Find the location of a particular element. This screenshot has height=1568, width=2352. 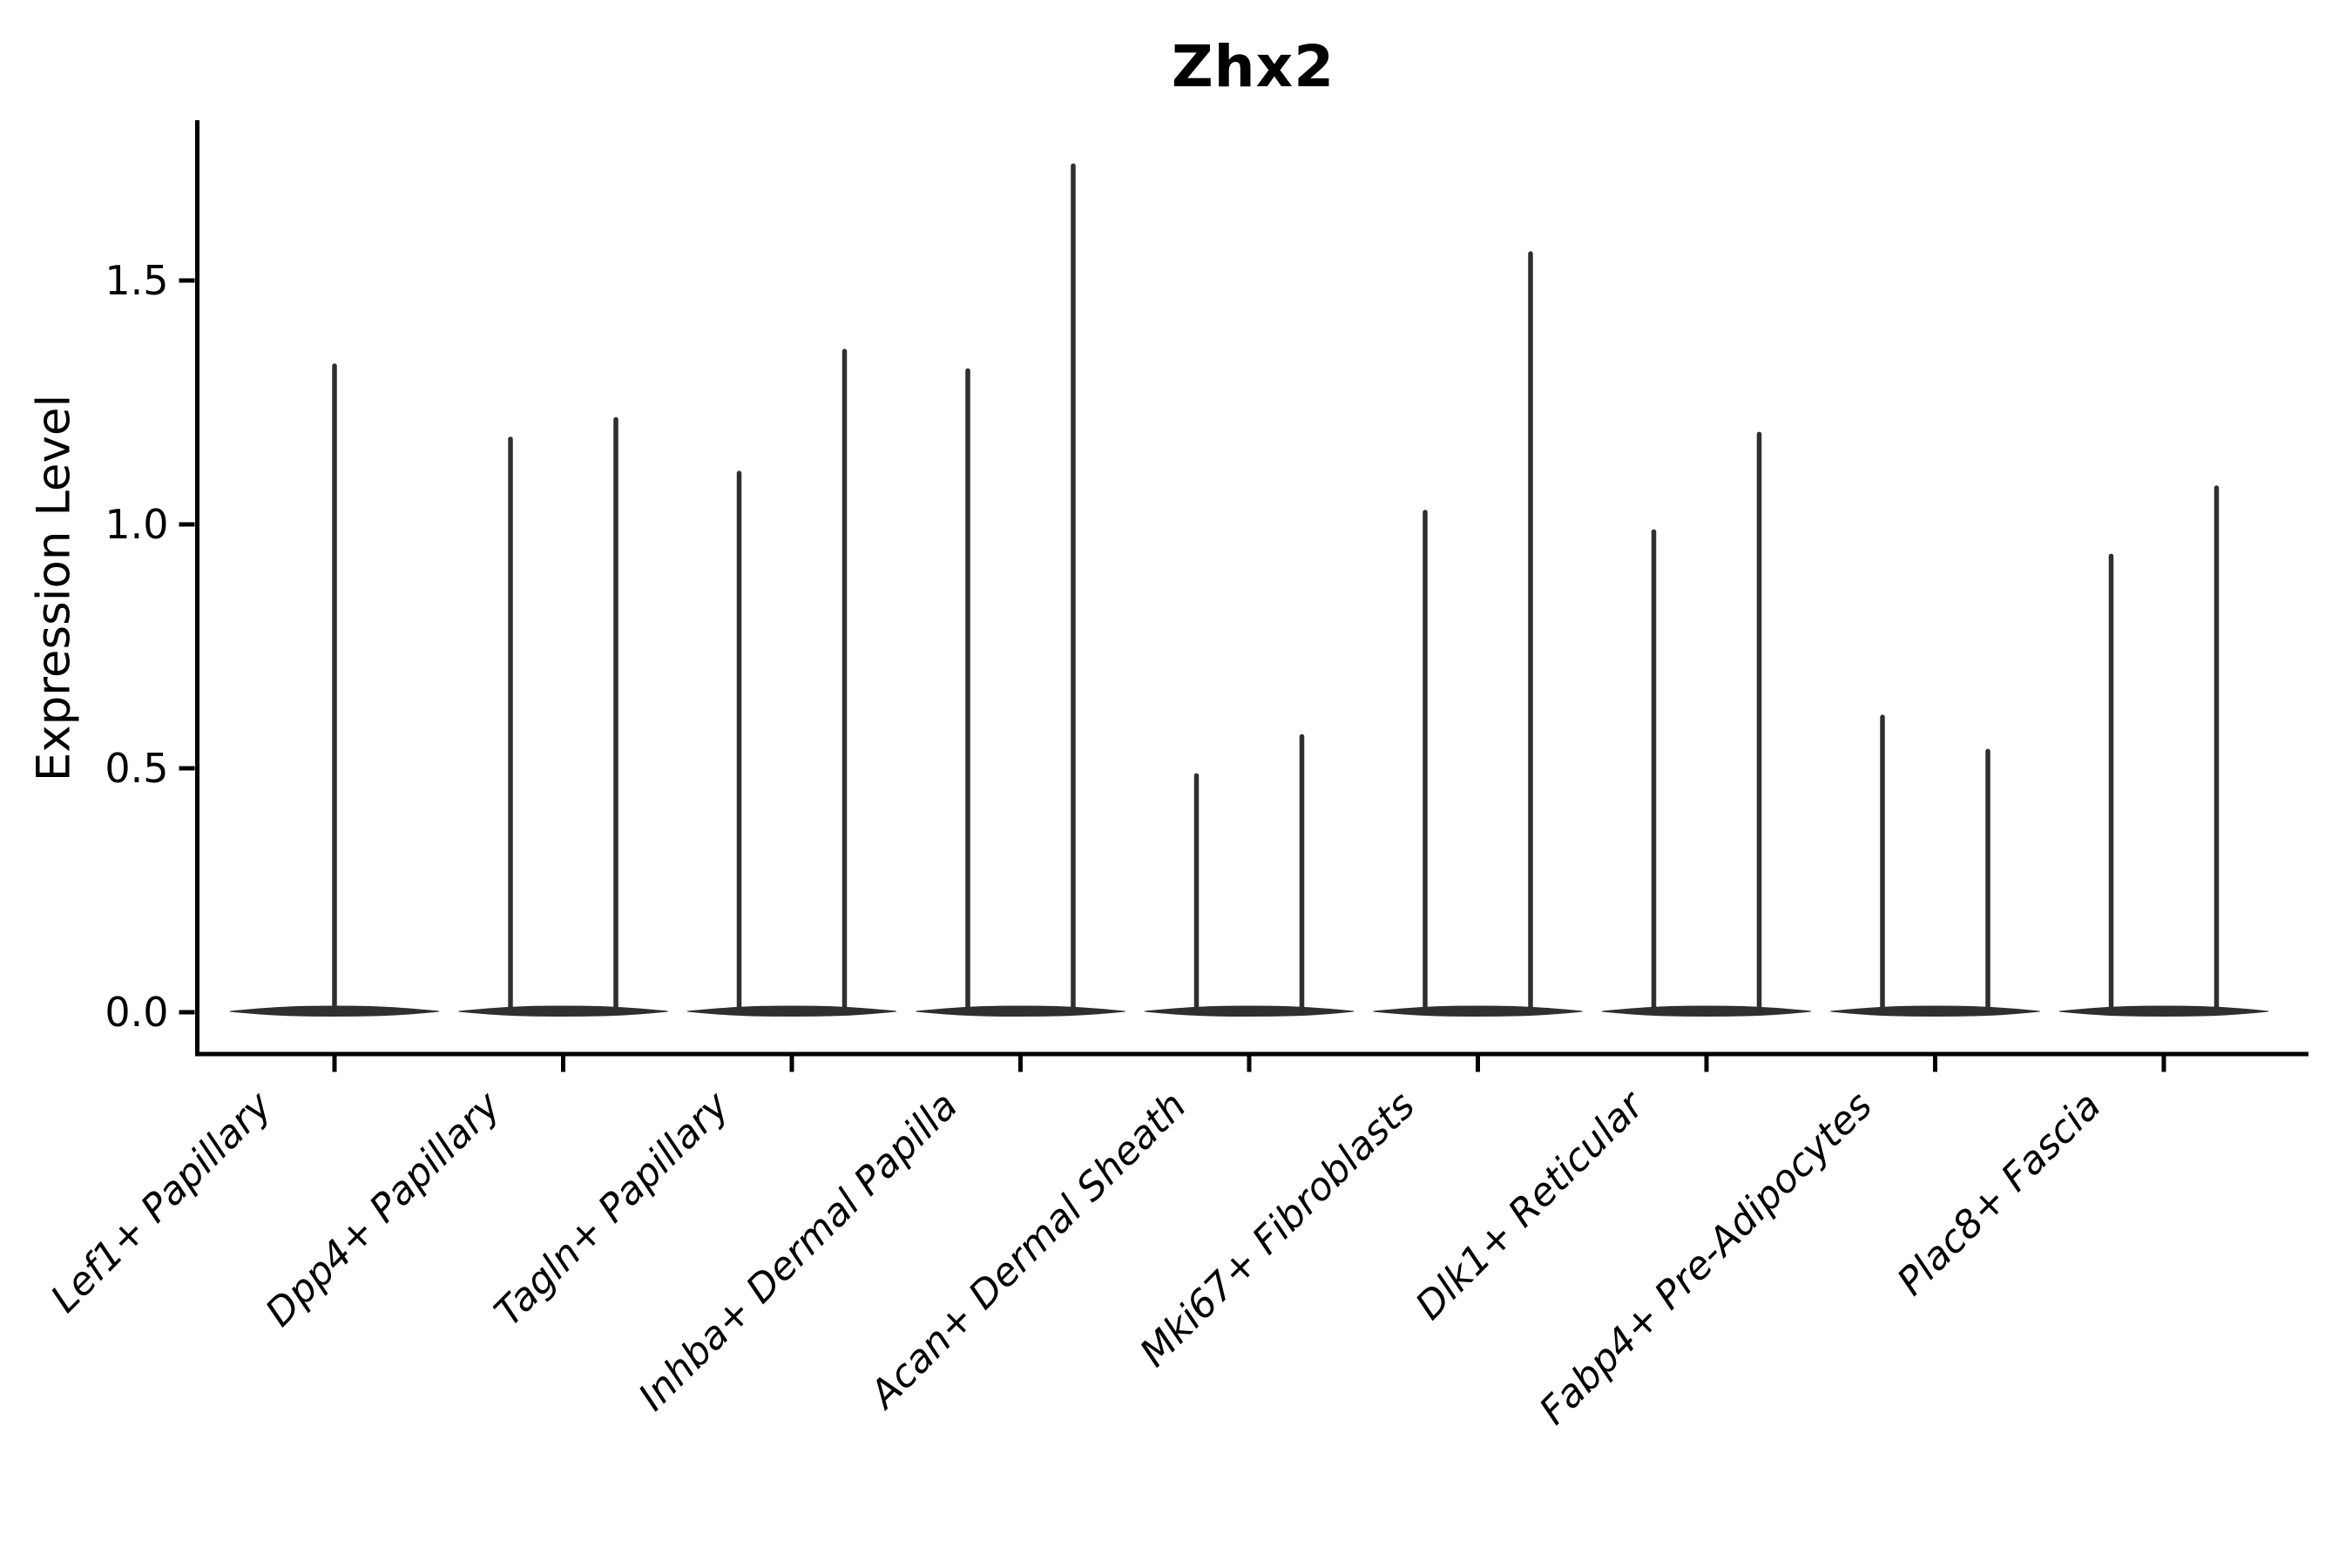

x-tick-label: Plac8+ Fascia is located at coordinates (1999, 1194).